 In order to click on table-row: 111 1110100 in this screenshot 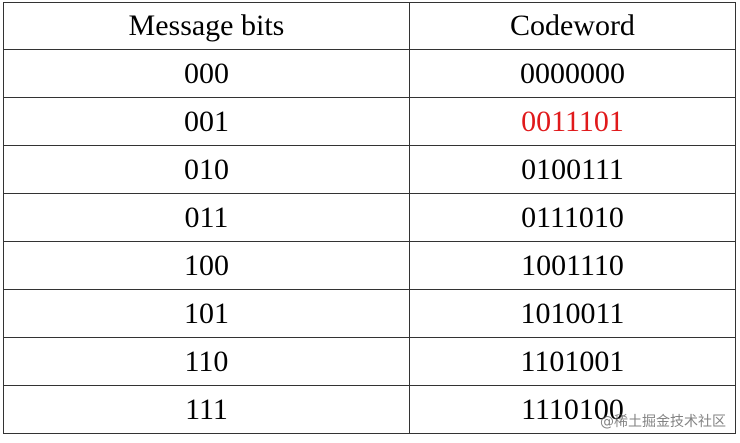, I will do `click(370, 409)`.